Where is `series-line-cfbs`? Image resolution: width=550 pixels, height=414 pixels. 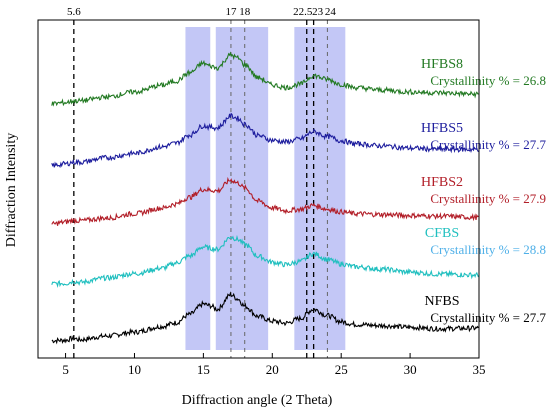
series-line-cfbs is located at coordinates (265, 261).